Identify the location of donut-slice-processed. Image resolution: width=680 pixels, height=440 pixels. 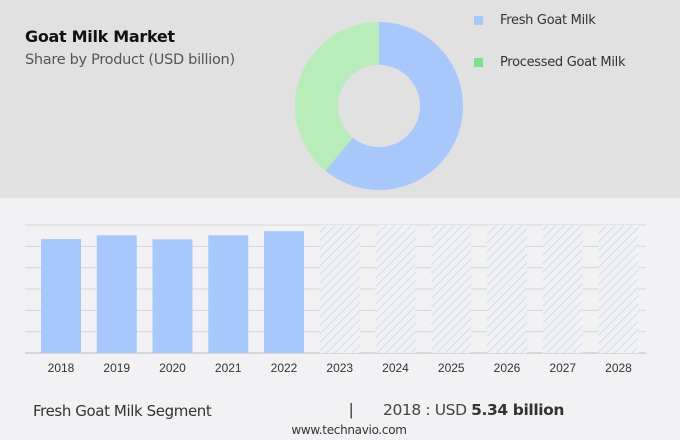
(337, 96).